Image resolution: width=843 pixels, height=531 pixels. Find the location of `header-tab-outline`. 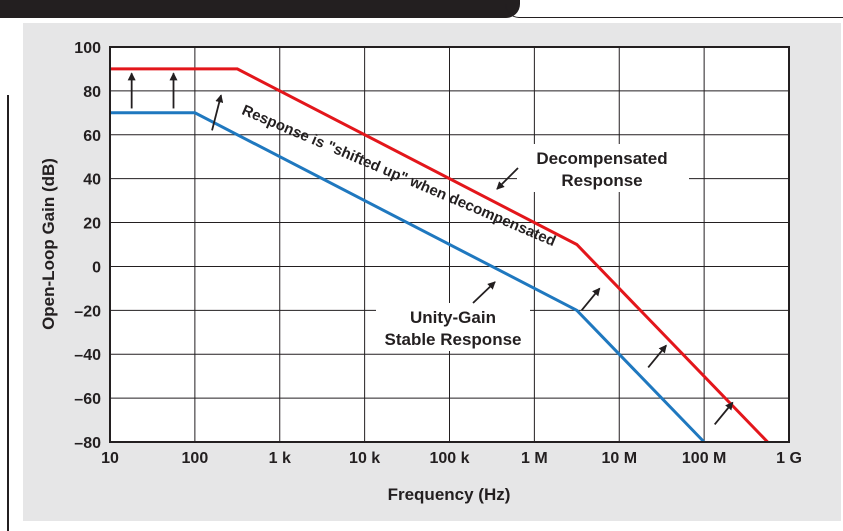

header-tab-outline is located at coordinates (674, 9).